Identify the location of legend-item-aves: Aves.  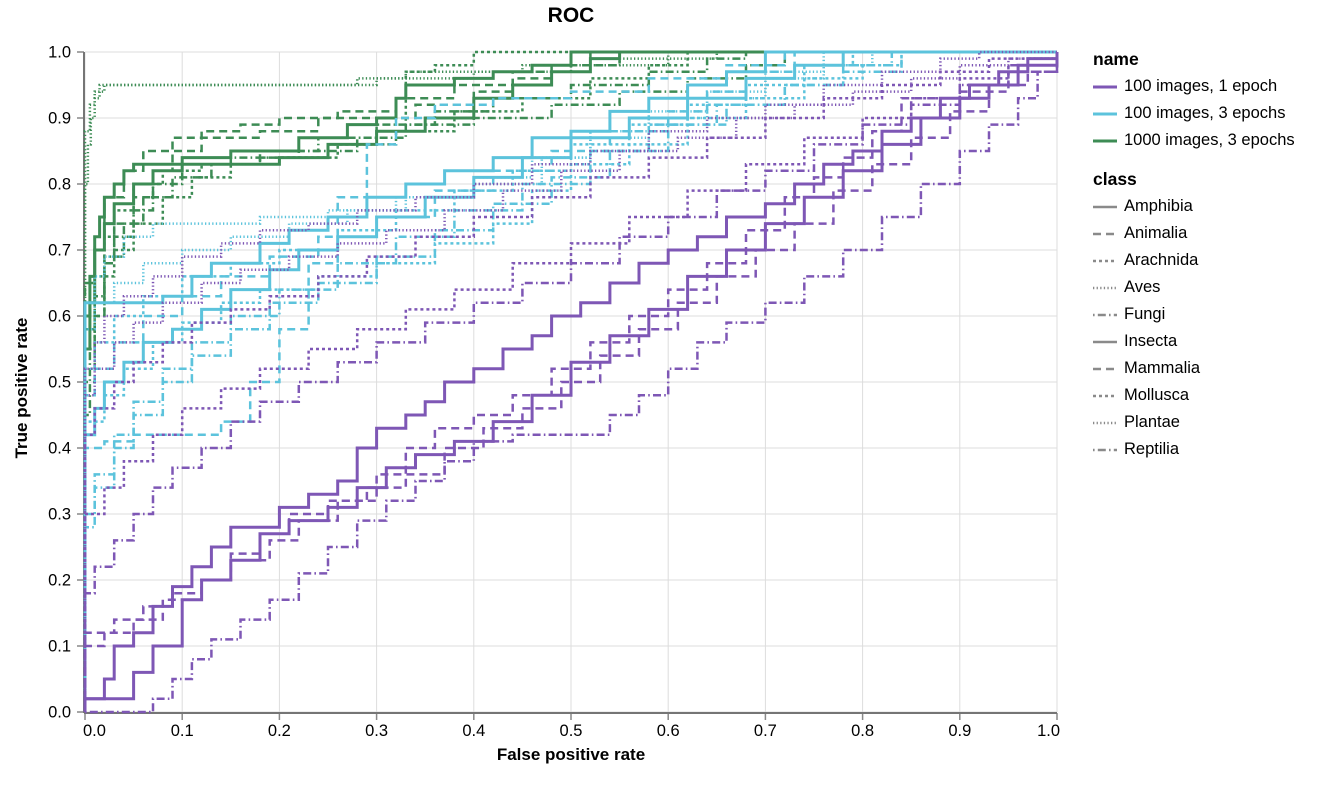
(1213, 287).